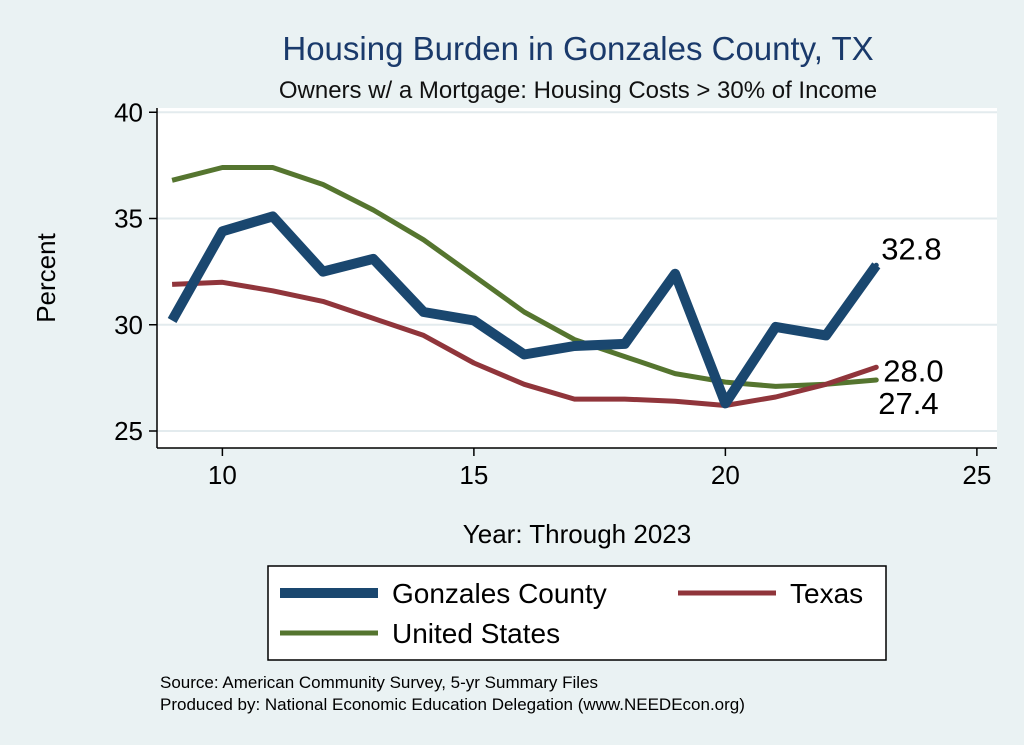 Image resolution: width=1024 pixels, height=745 pixels. What do you see at coordinates (826, 593) in the screenshot?
I see `legend-label-texas: Texas` at bounding box center [826, 593].